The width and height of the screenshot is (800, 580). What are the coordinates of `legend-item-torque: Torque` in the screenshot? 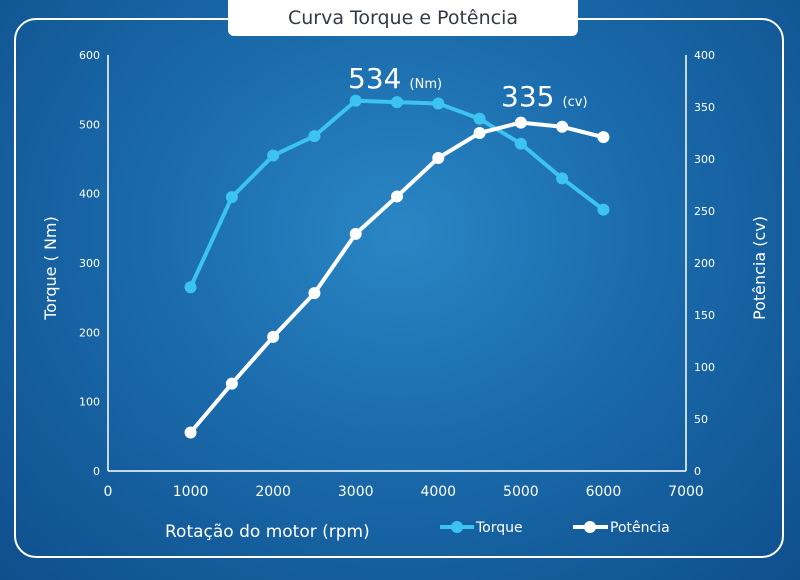 It's located at (481, 528).